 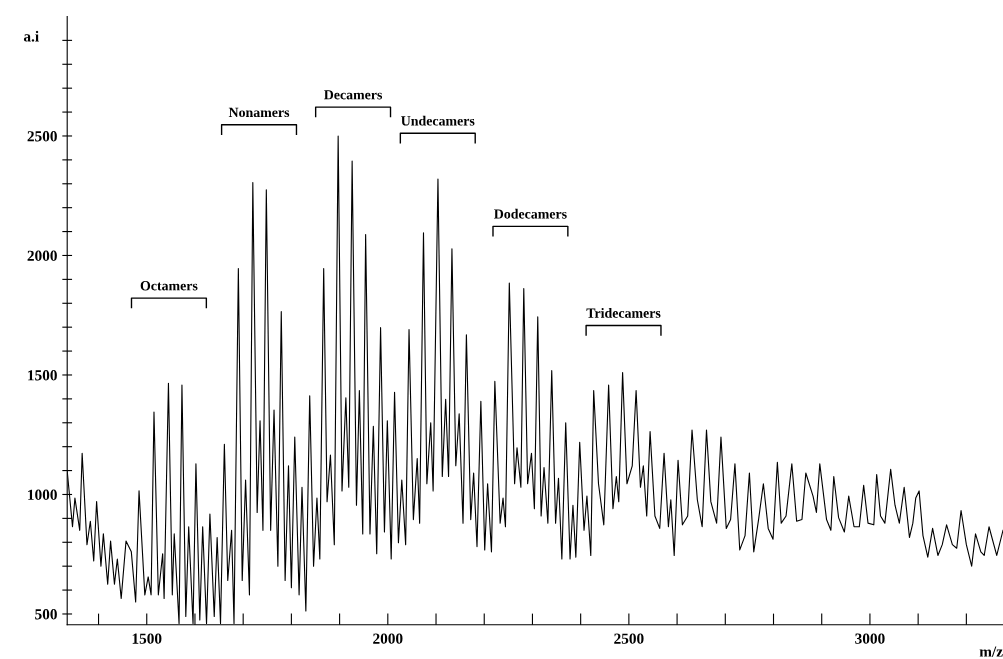 What do you see at coordinates (991, 651) in the screenshot?
I see `x-axis-title: m/z` at bounding box center [991, 651].